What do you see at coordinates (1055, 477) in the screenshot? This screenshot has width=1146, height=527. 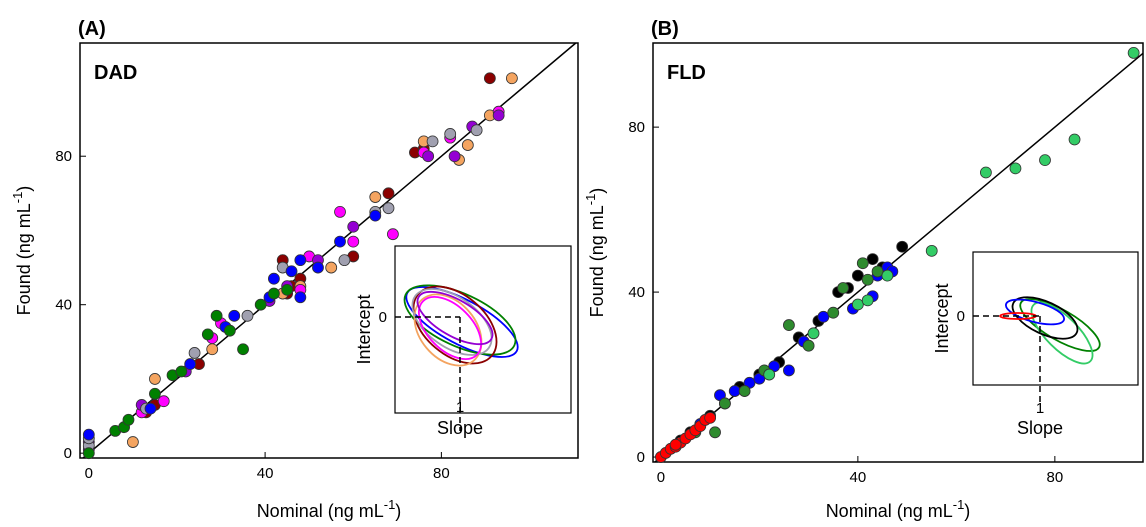 I see `x-tick-label: 80` at bounding box center [1055, 477].